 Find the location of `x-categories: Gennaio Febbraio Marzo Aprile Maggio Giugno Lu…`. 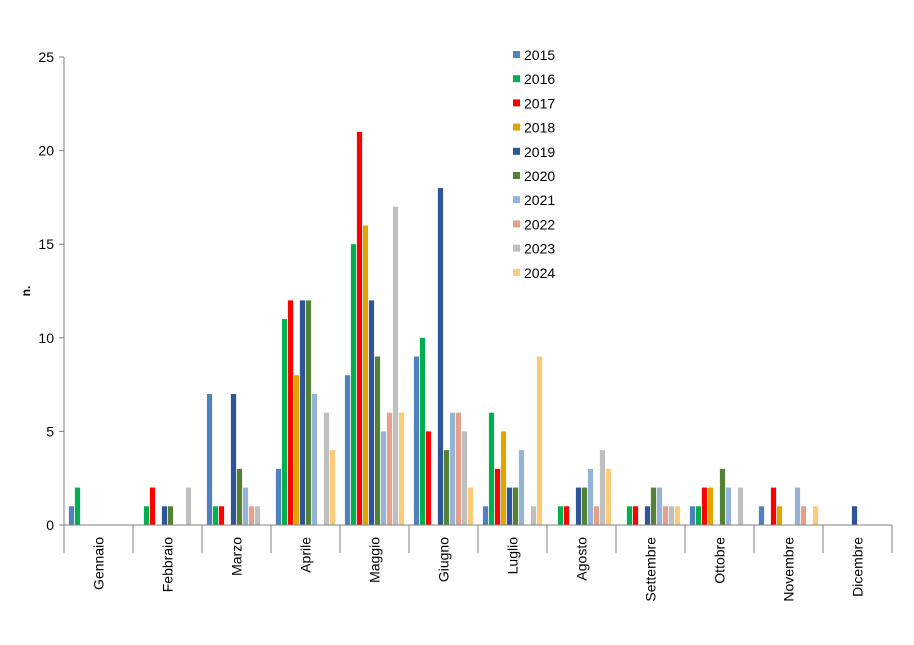

x-categories: Gennaio Febbraio Marzo Aprile Maggio Giugno Lu… is located at coordinates (478, 563).